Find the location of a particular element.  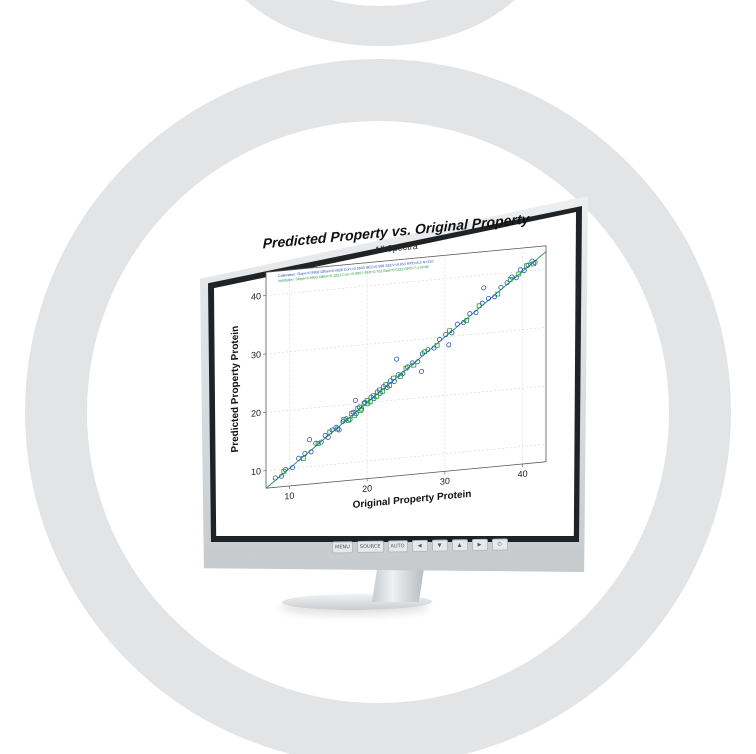

y-tick-label: 20 is located at coordinates (256, 413).